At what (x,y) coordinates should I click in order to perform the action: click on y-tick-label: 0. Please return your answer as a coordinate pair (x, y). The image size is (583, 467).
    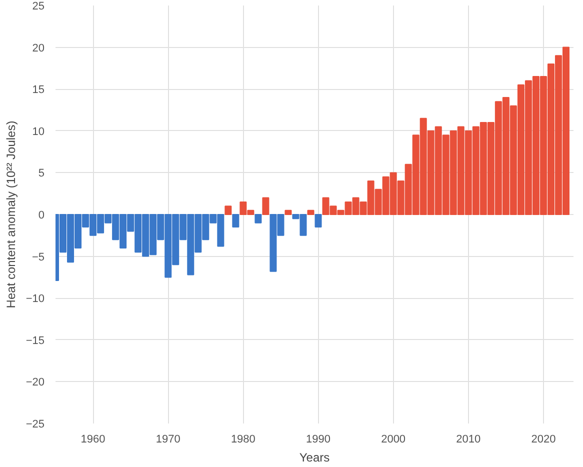
    Looking at the image, I should click on (41, 216).